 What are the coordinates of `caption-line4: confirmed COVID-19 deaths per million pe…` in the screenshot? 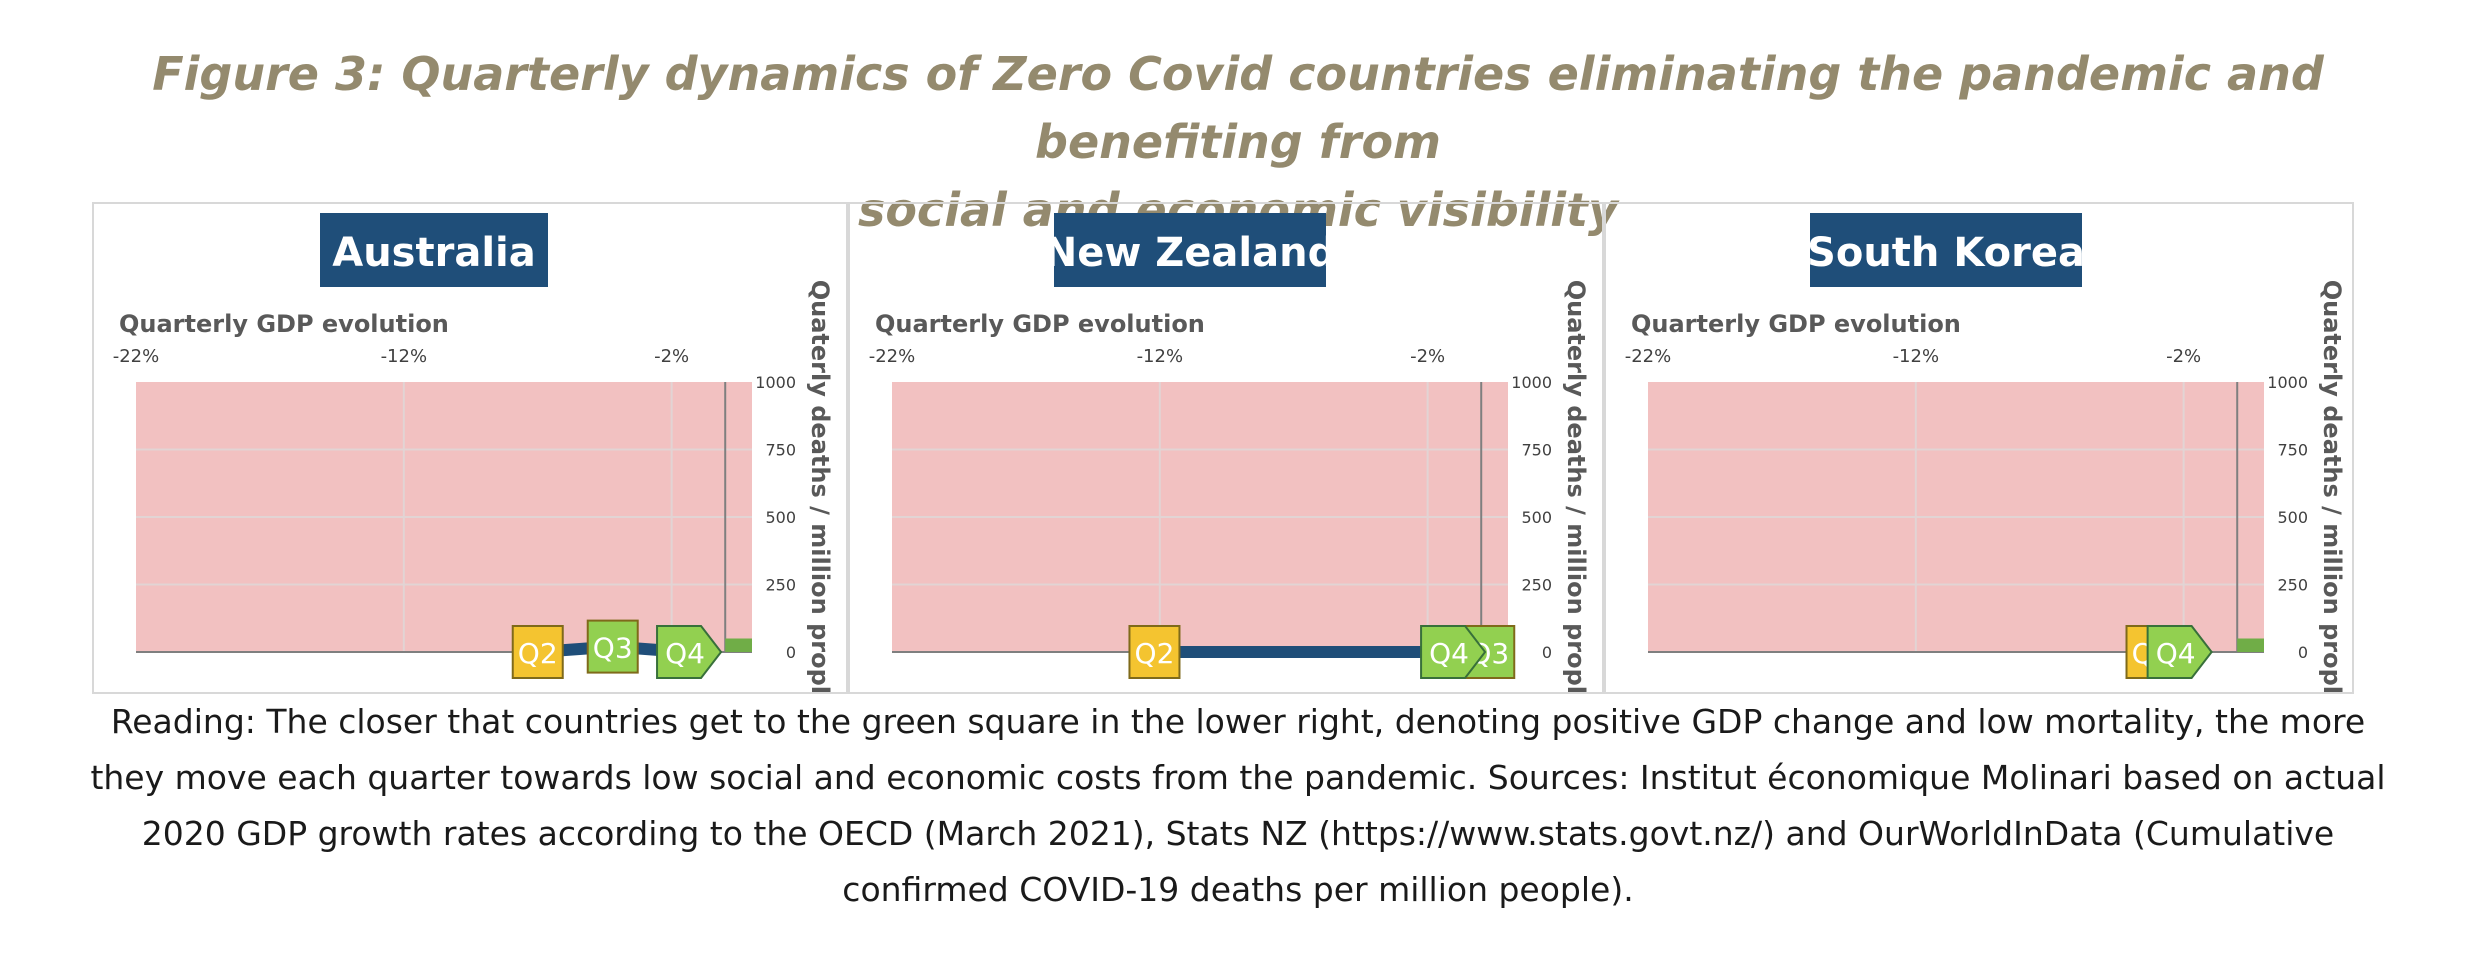 It's located at (1238, 889).